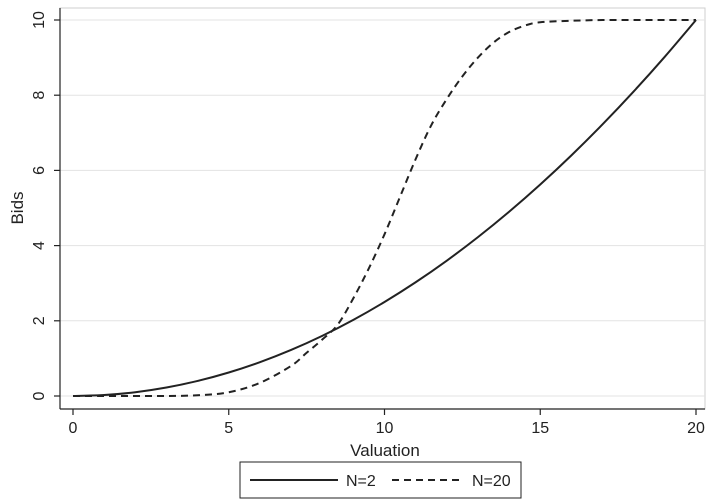  Describe the element at coordinates (39, 20) in the screenshot. I see `y-tick-label: 10` at that location.